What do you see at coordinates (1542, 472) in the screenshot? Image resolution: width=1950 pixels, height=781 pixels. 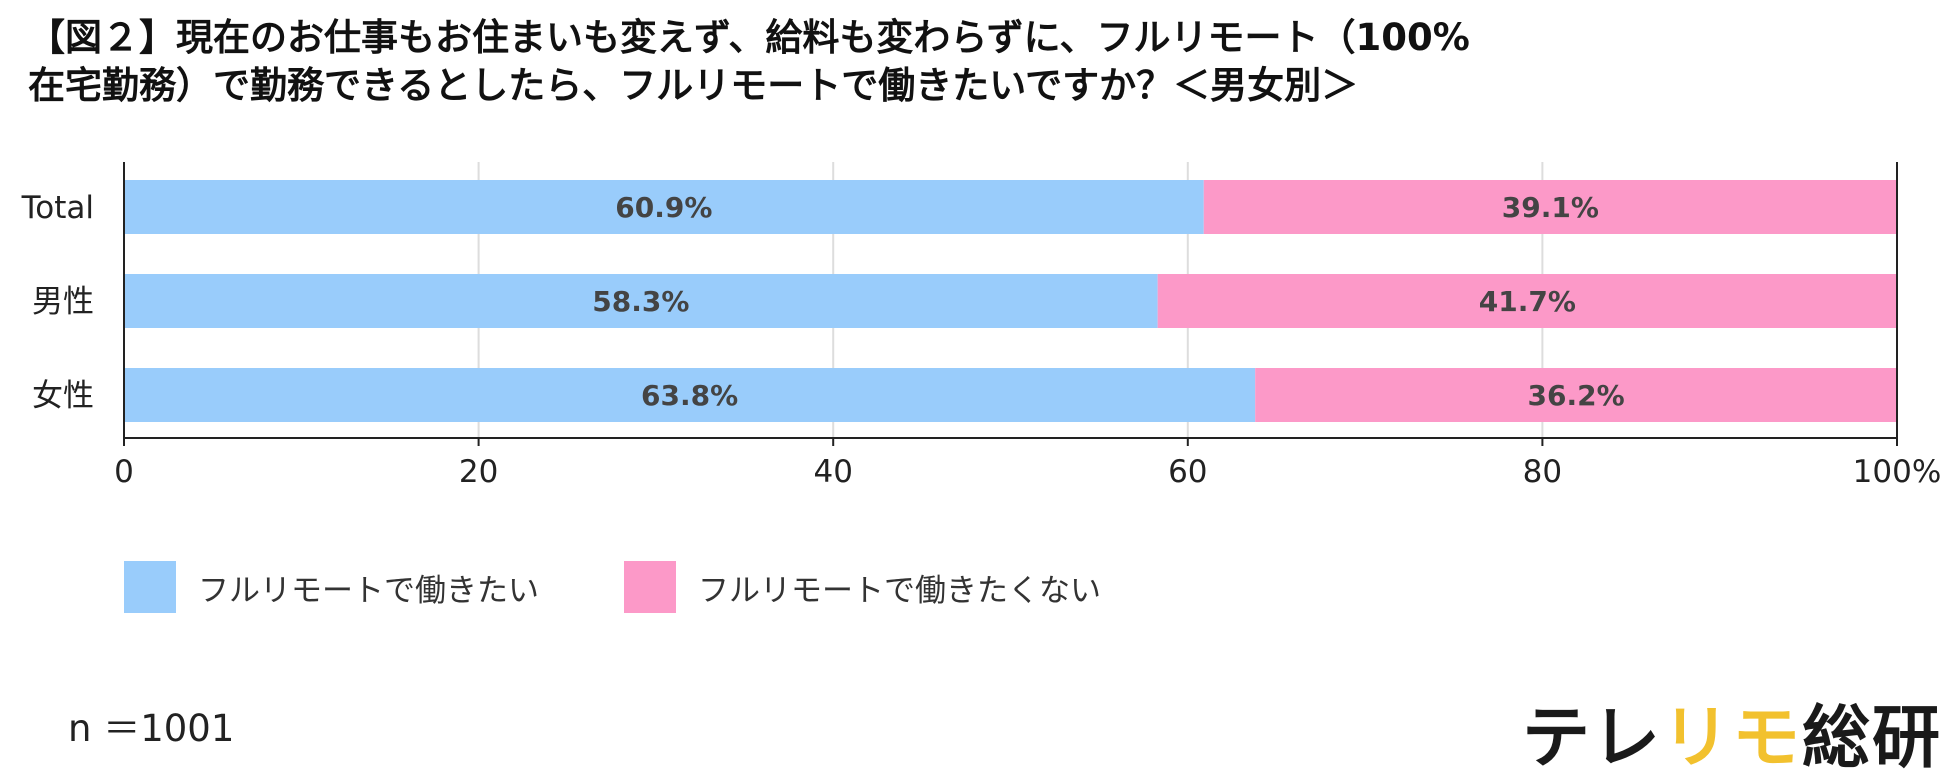 I see `x-tick-label: 80` at bounding box center [1542, 472].